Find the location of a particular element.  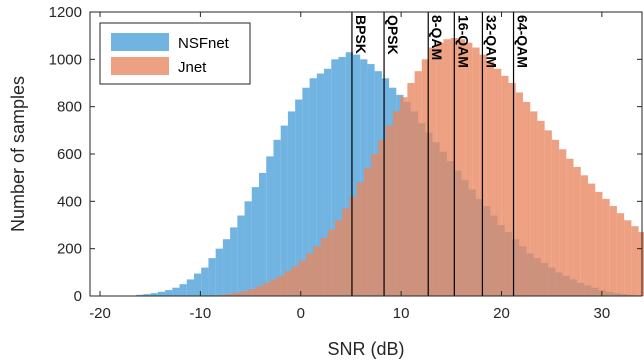

marker-label: QPSK is located at coordinates (393, 35).